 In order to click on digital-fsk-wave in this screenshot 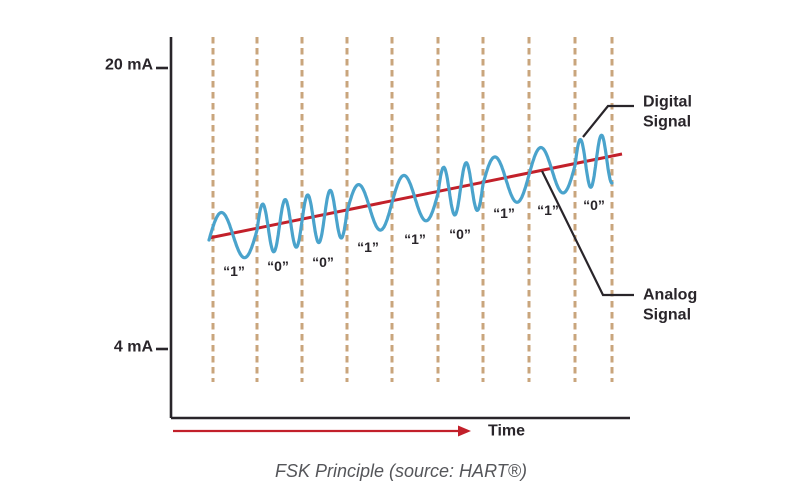, I will do `click(410, 196)`.